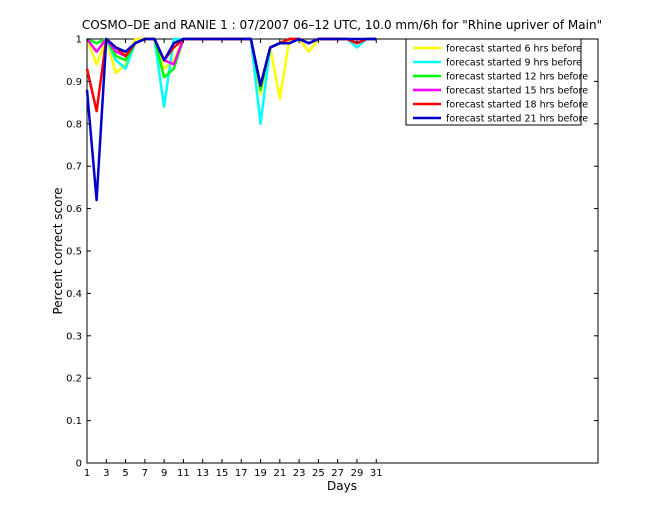 The height and width of the screenshot is (520, 660). I want to click on x-tick-label: 29, so click(357, 473).